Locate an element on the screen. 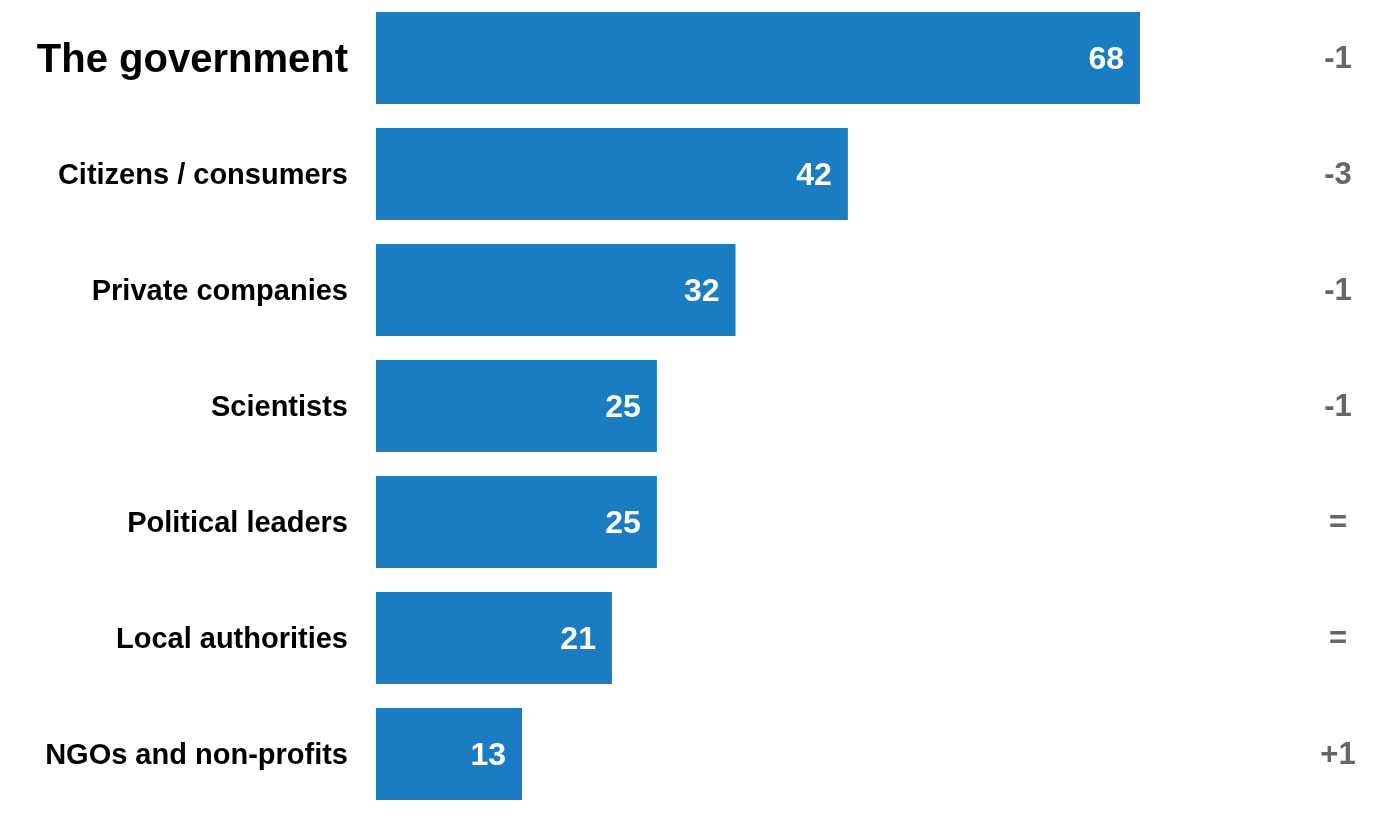 The height and width of the screenshot is (819, 1394). y-tick-label: Local authorities is located at coordinates (231, 638).